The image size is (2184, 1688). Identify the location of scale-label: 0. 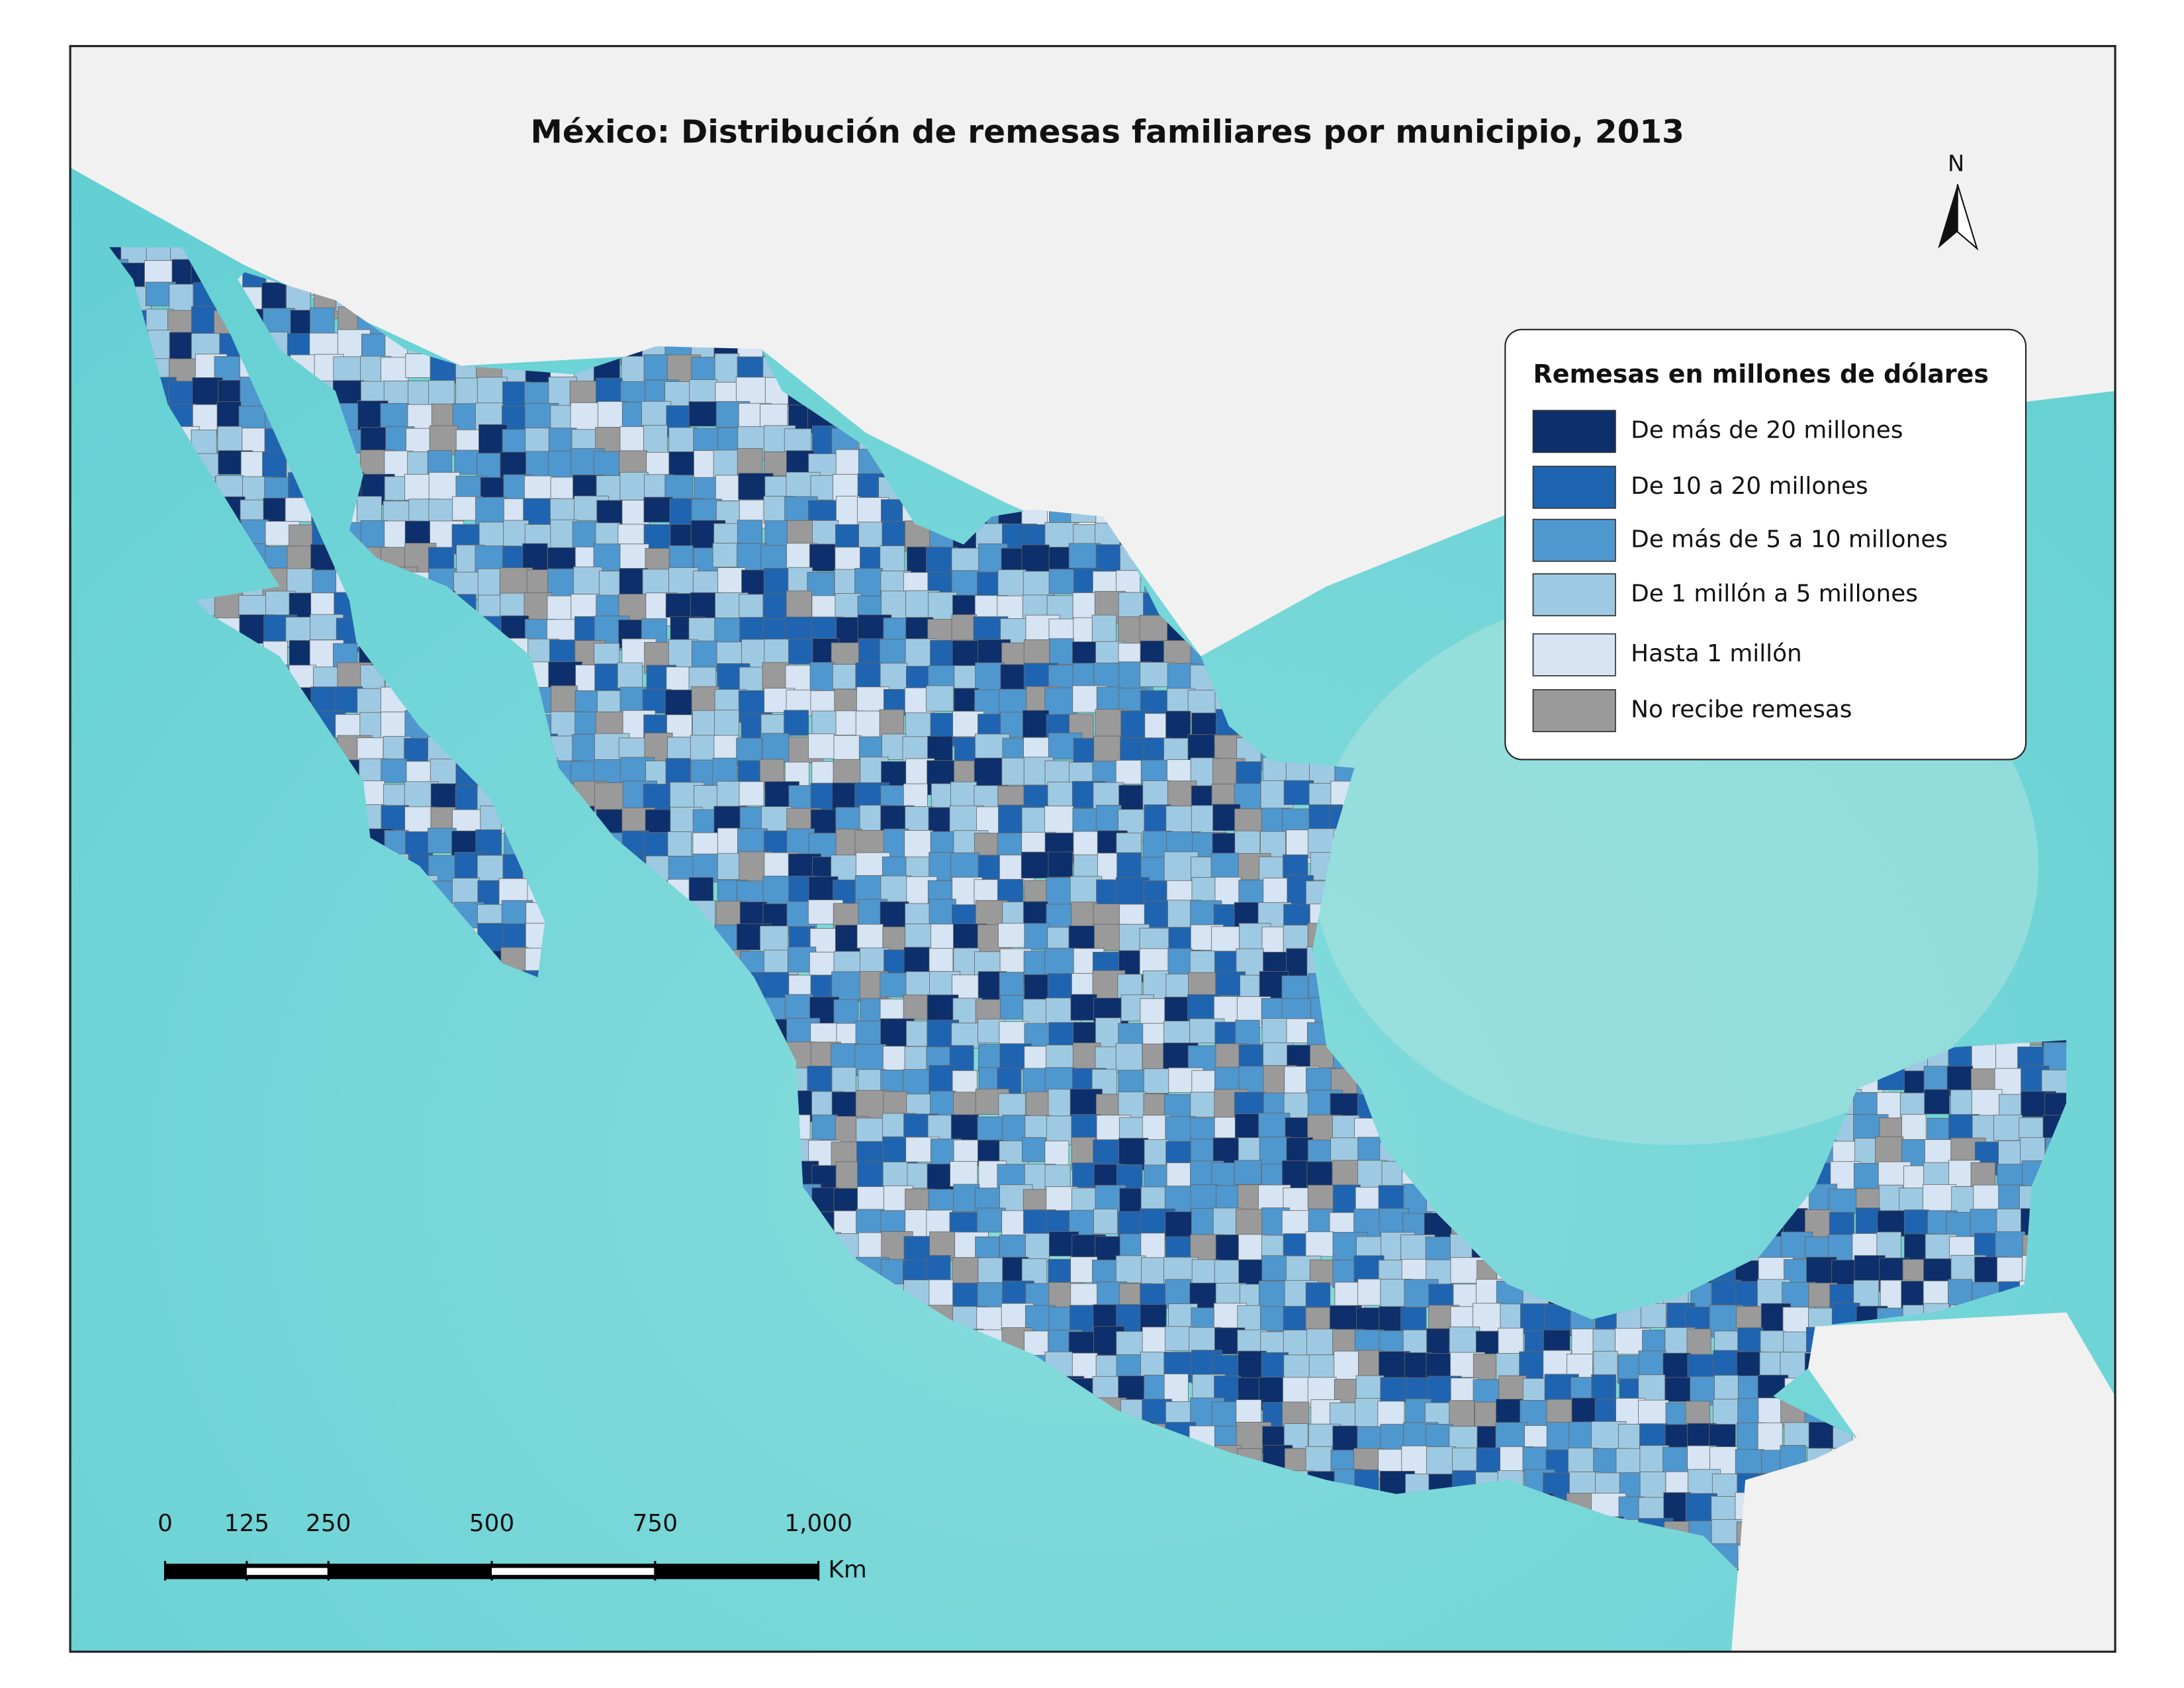
(165, 1523).